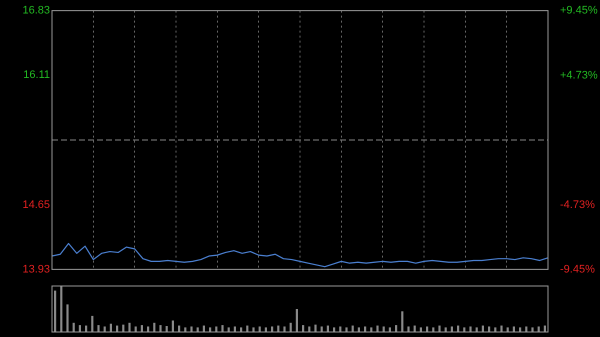 This screenshot has width=600, height=337. I want to click on y2-tick-label: -9.45%, so click(578, 269).